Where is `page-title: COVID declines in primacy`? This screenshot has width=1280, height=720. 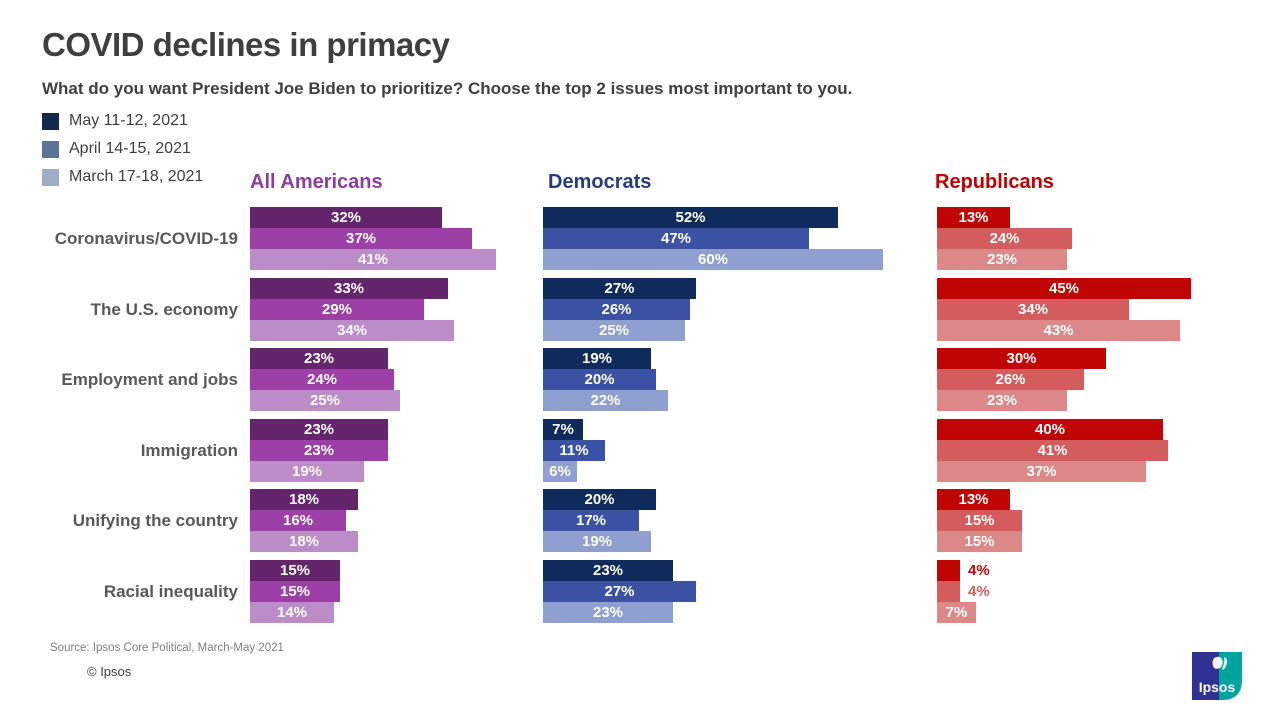
page-title: COVID declines in primacy is located at coordinates (246, 44).